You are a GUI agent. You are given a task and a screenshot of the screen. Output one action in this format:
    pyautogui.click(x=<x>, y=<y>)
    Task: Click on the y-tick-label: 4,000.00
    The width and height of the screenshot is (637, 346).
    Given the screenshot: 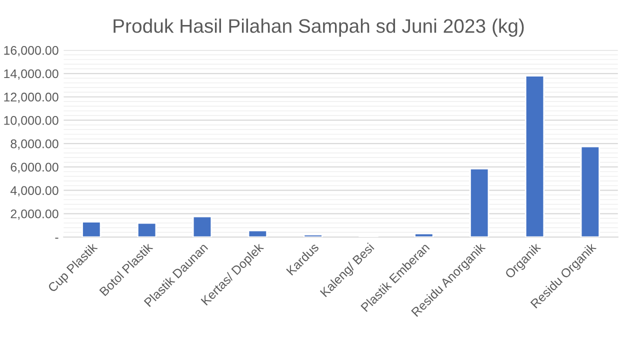 What is the action you would take?
    pyautogui.click(x=34, y=191)
    